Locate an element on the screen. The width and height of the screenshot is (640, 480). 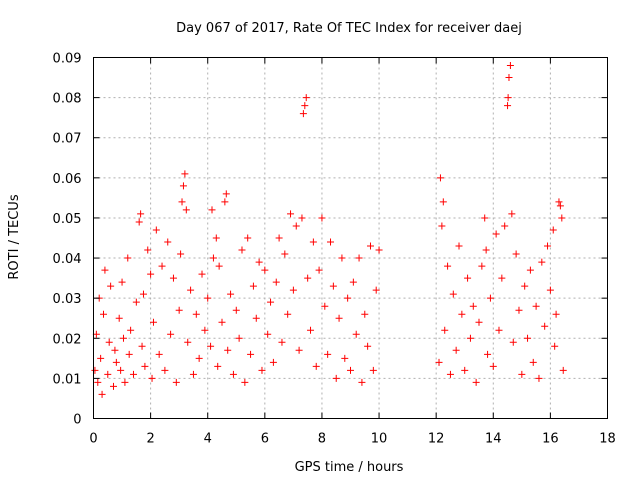
y-tick-label: 0.02 is located at coordinates (67, 339).